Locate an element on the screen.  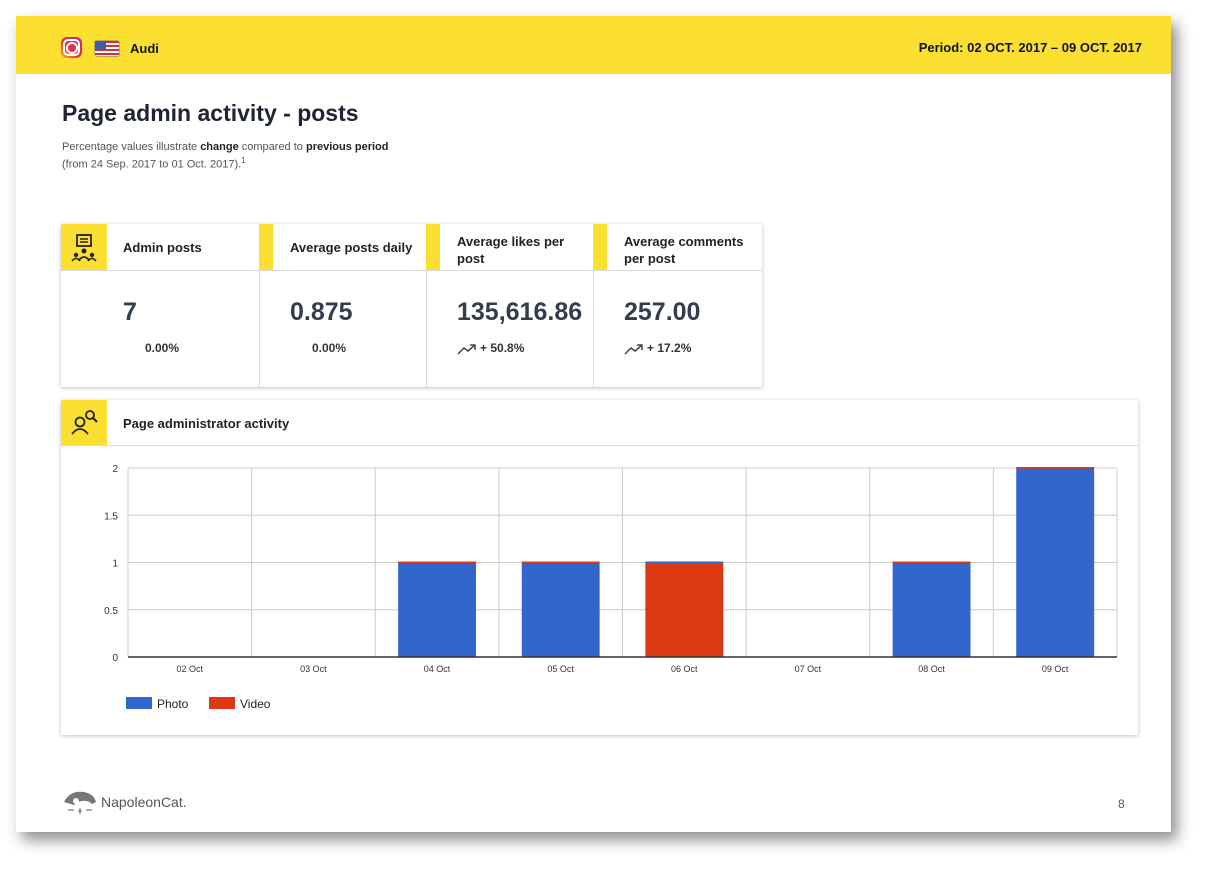
period-label: Period: is located at coordinates (941, 47).